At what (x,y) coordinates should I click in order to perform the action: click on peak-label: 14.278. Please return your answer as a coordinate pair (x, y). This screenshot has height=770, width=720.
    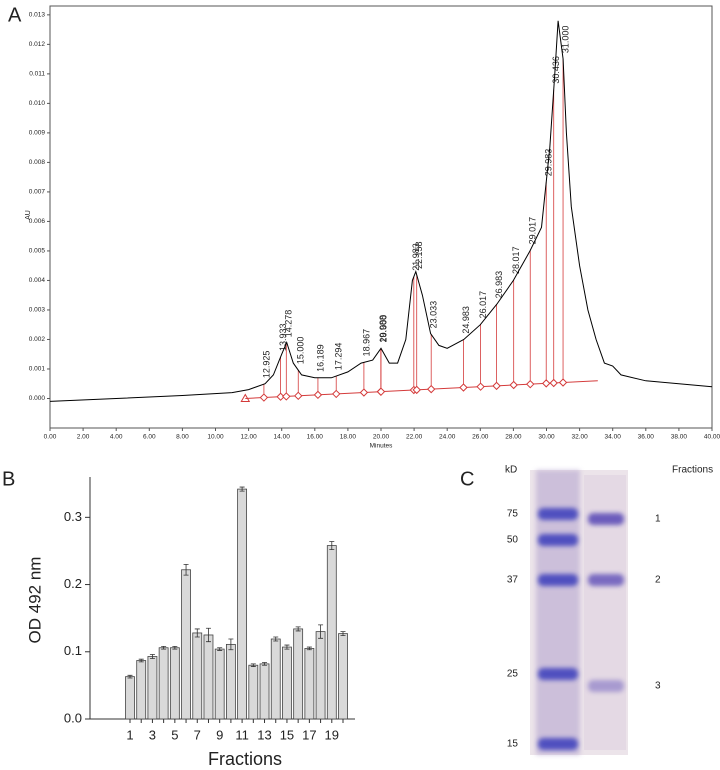
    Looking at the image, I should click on (289, 324).